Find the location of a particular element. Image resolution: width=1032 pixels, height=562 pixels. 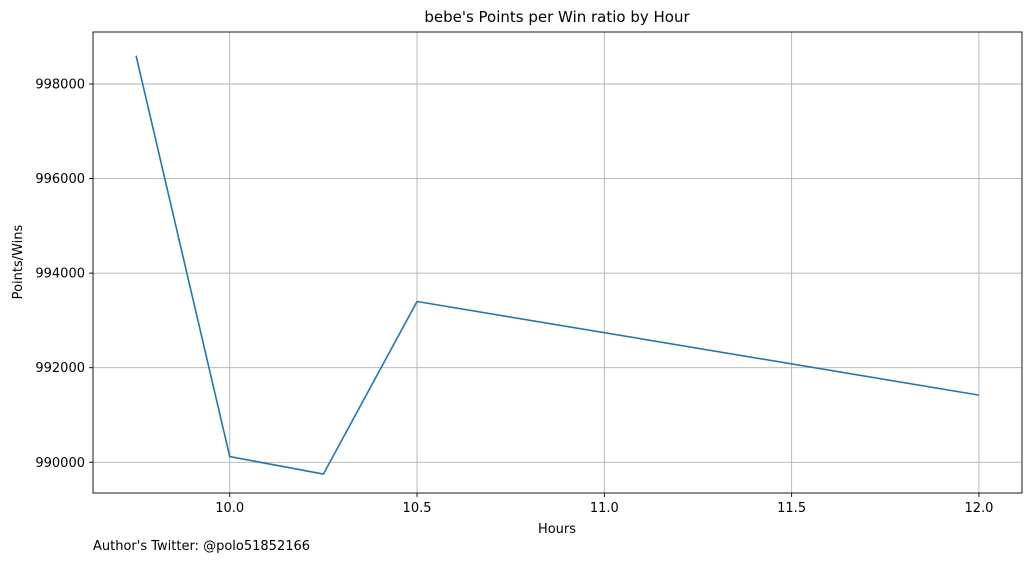

x-axis-label: Hours is located at coordinates (557, 529).